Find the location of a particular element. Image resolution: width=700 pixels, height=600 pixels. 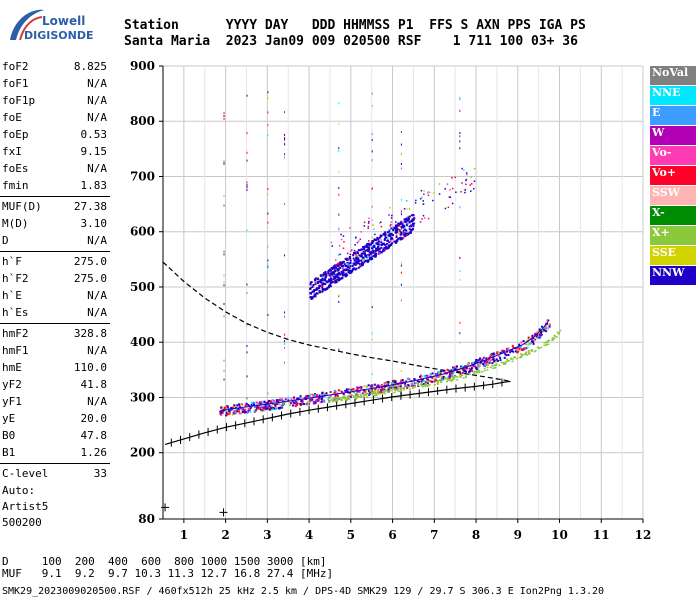

legend-item-vo-: Vo+ is located at coordinates (673, 175).